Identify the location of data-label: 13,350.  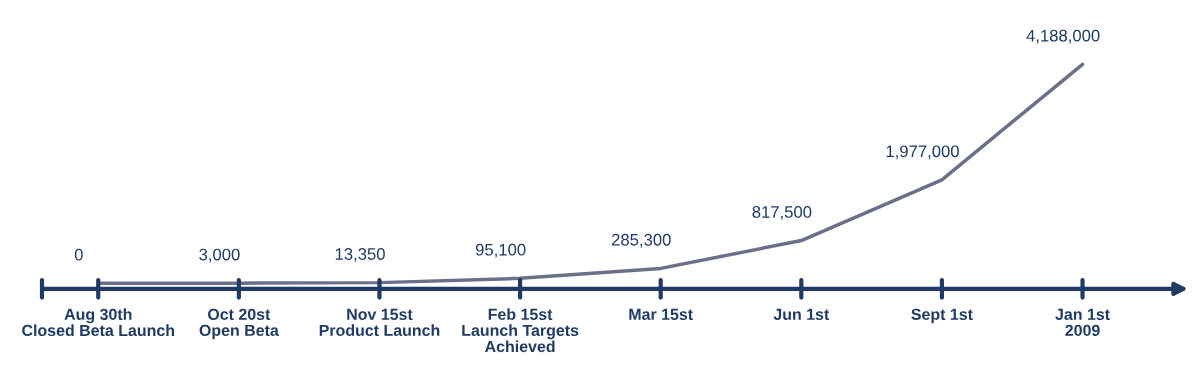
(360, 255).